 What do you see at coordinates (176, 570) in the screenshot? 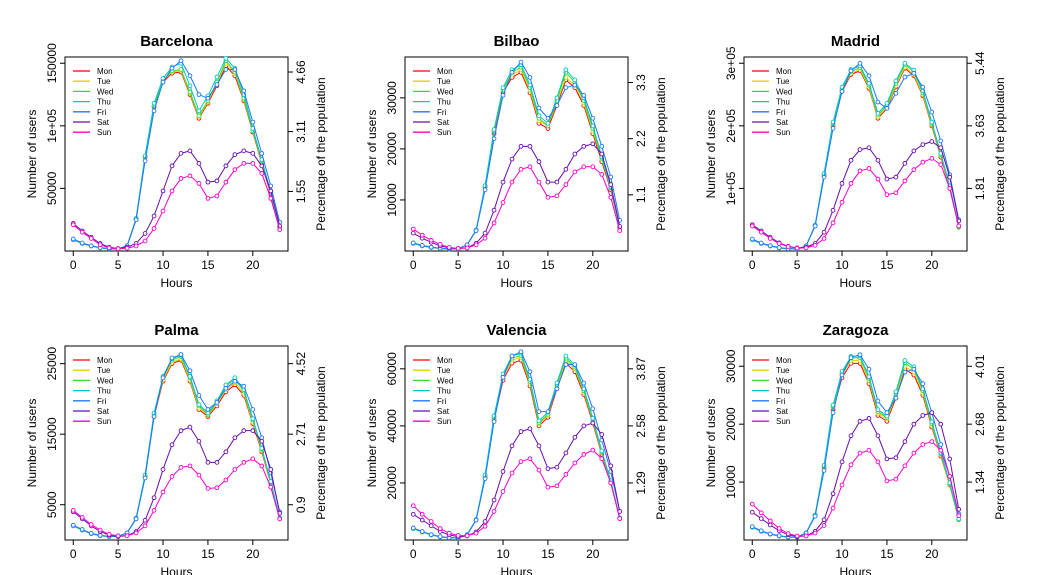
I see `x-axis-label: Hours` at bounding box center [176, 570].